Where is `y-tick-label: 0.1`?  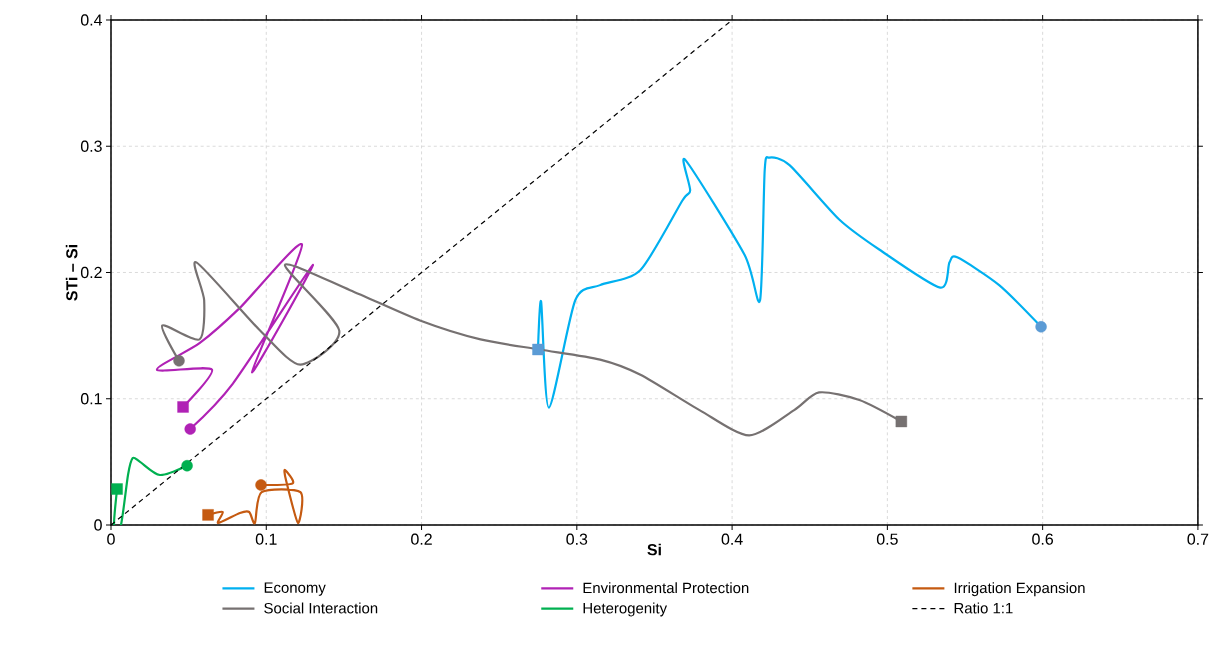 y-tick-label: 0.1 is located at coordinates (91, 399).